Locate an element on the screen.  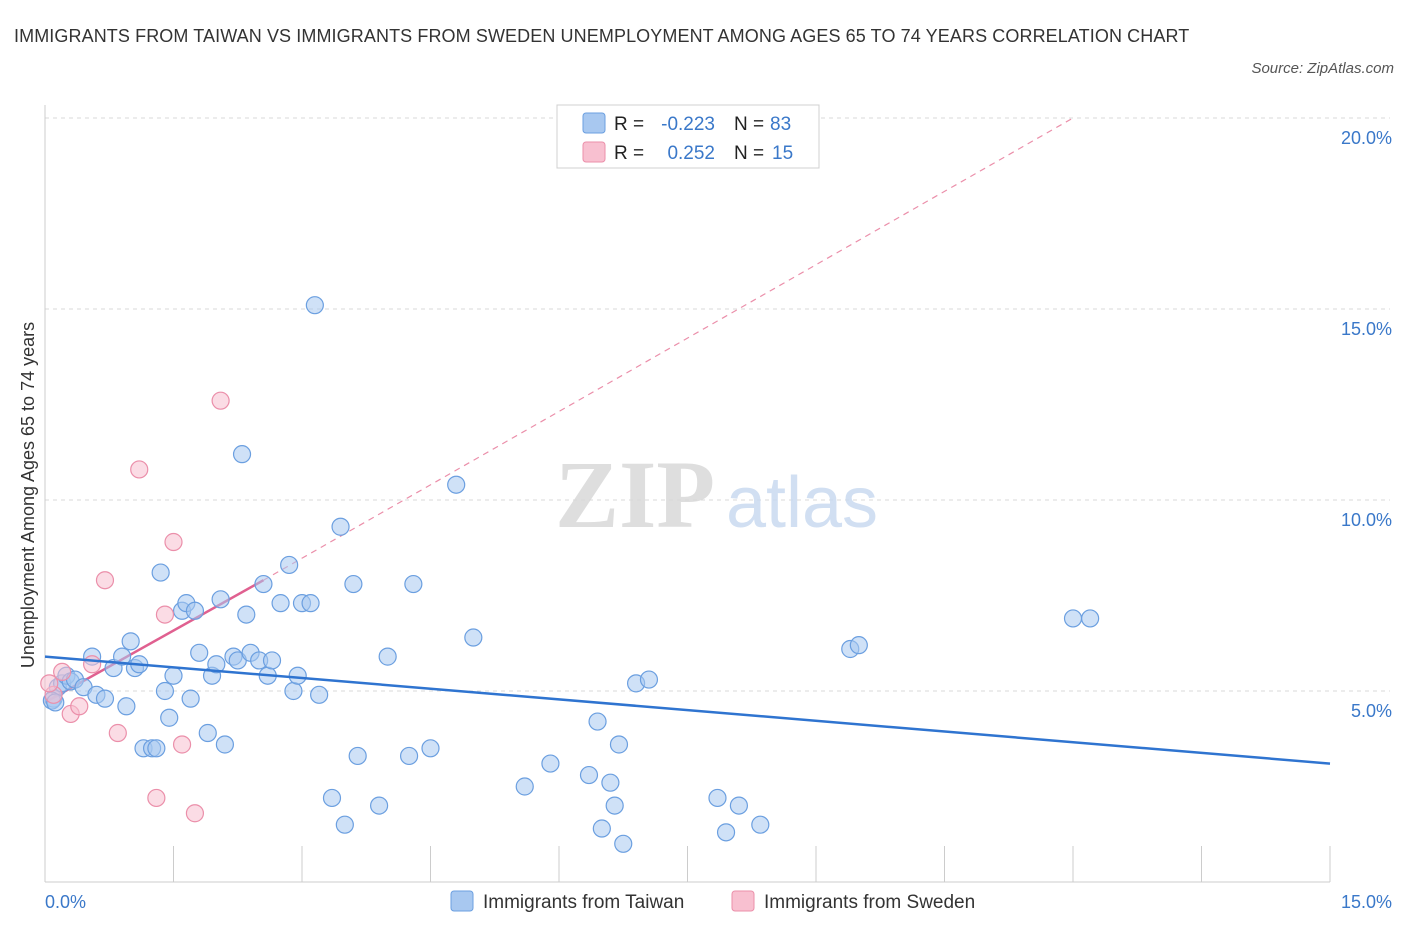
bottom-legend-label-sweden: Immigrants from Sweden is located at coordinates (869, 902).